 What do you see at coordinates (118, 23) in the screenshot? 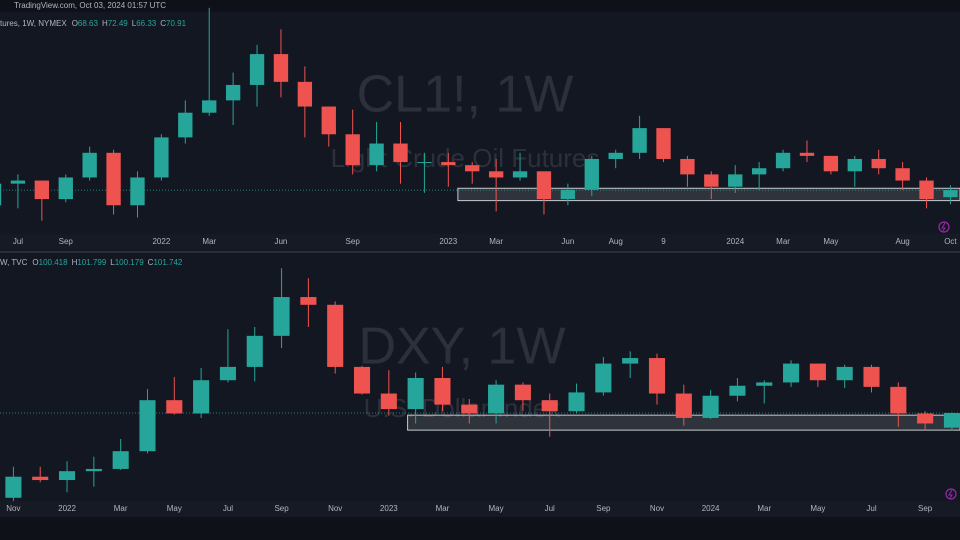
I see `legend-high: 72.49` at bounding box center [118, 23].